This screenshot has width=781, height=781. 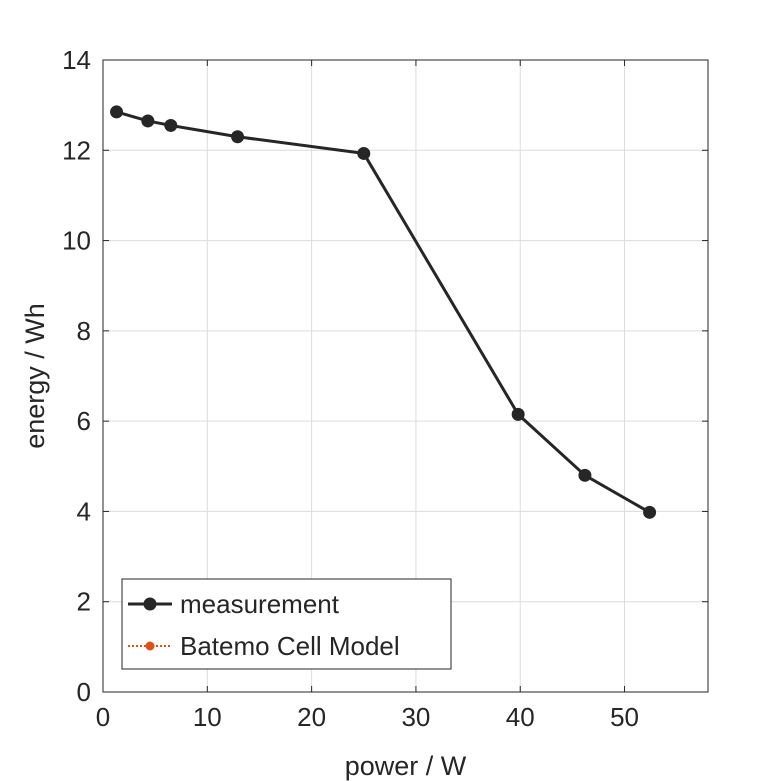 I want to click on x-axis-label: power / W, so click(x=406, y=766).